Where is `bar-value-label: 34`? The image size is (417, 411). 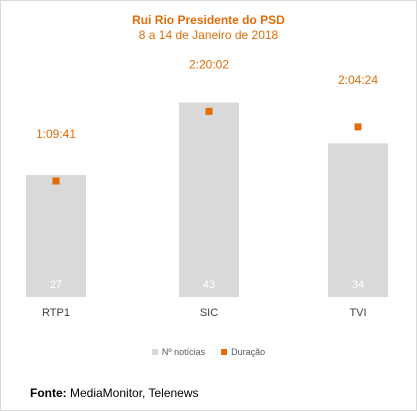
bar-value-label: 34 is located at coordinates (358, 285).